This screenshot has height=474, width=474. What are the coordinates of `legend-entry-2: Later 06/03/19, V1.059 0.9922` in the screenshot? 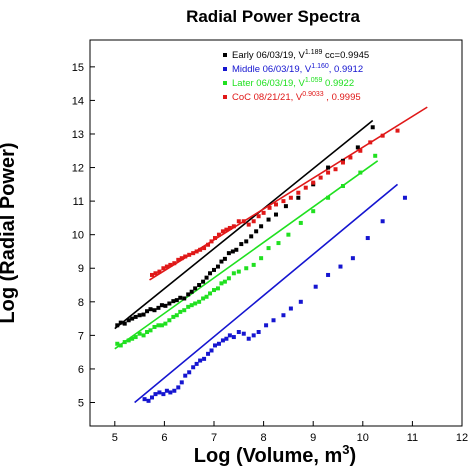 It's located at (293, 83).